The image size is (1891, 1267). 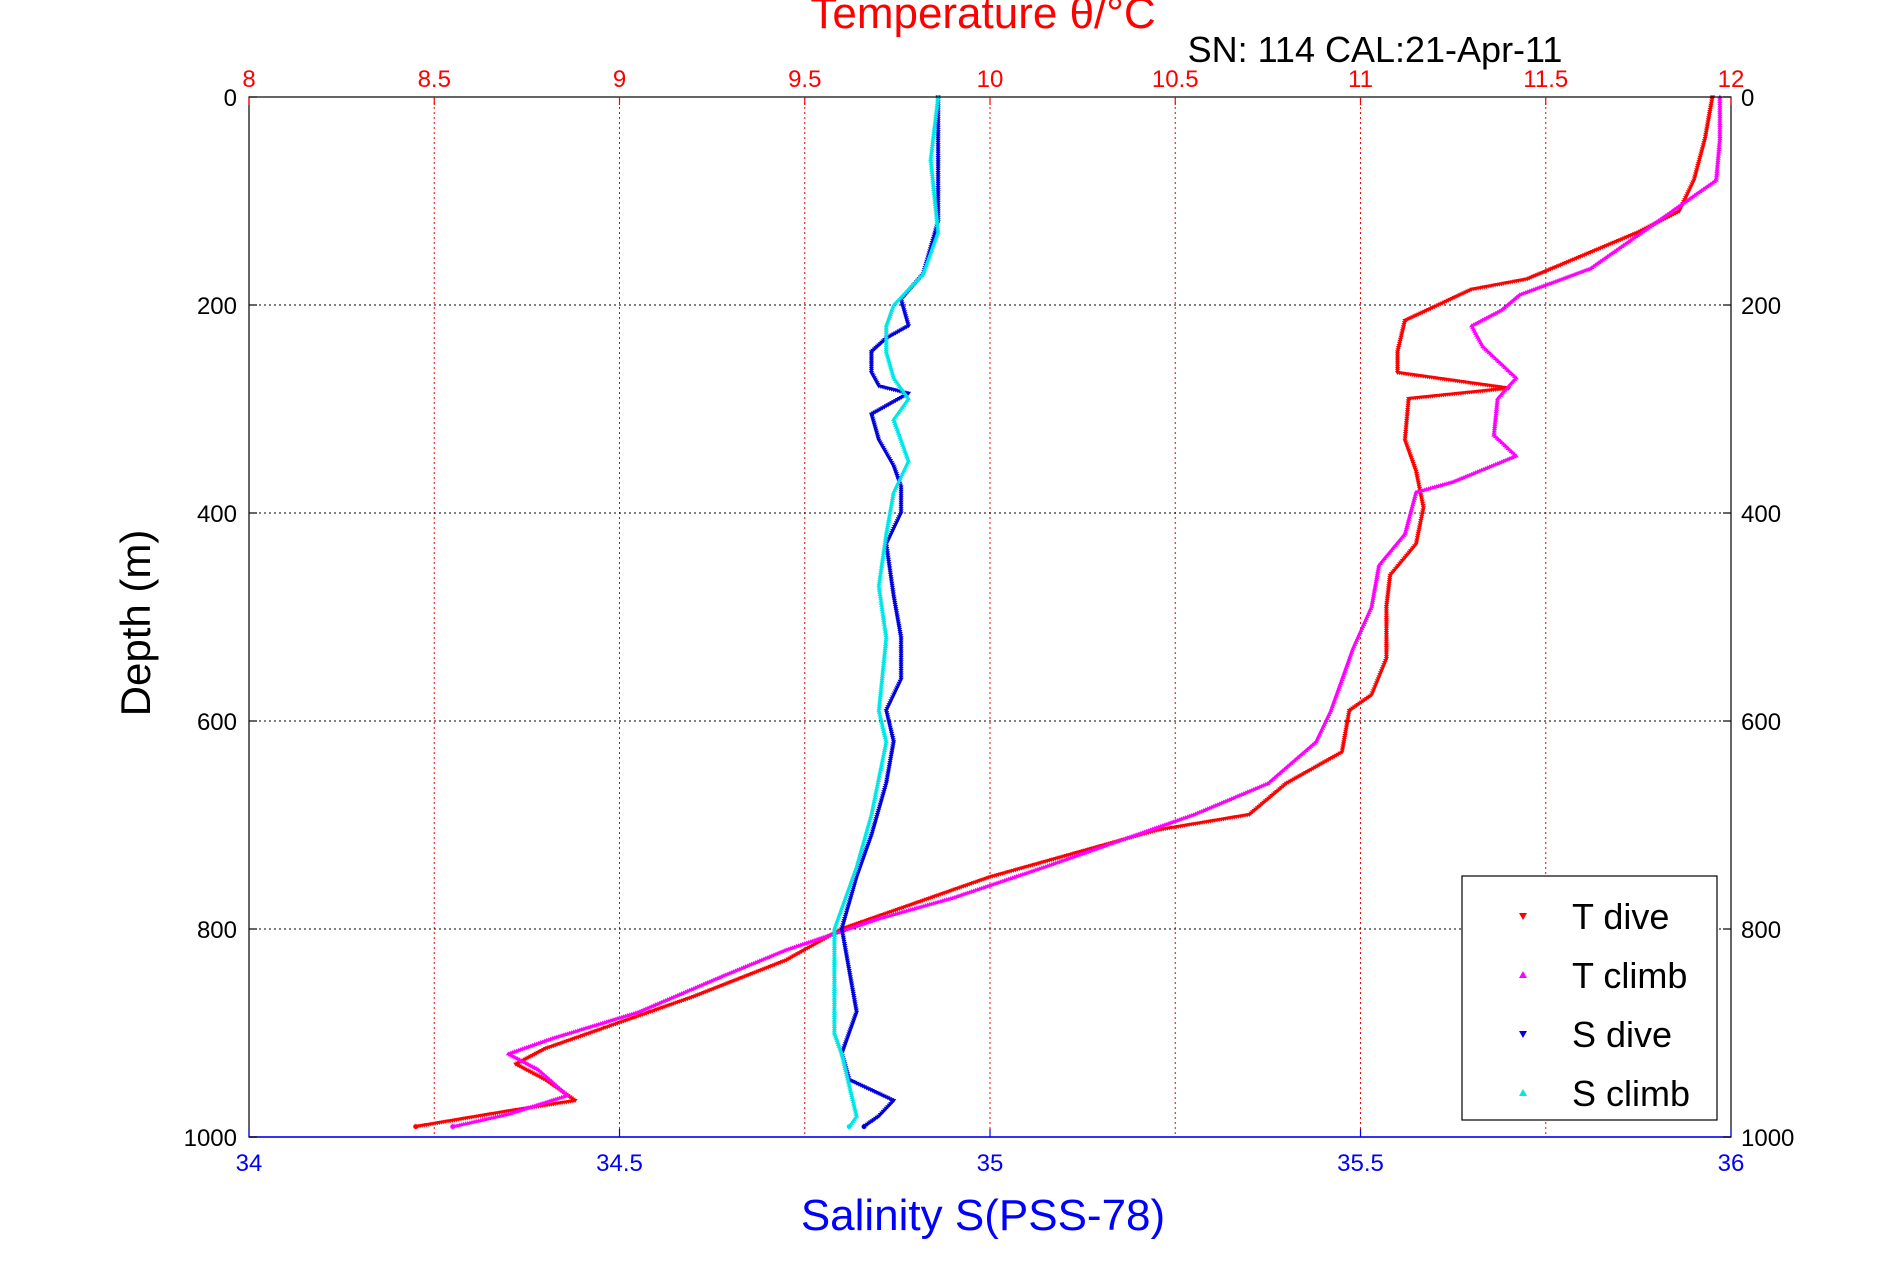 What do you see at coordinates (983, 1215) in the screenshot?
I see `x-axis-label: Salinity S(PSS-78)` at bounding box center [983, 1215].